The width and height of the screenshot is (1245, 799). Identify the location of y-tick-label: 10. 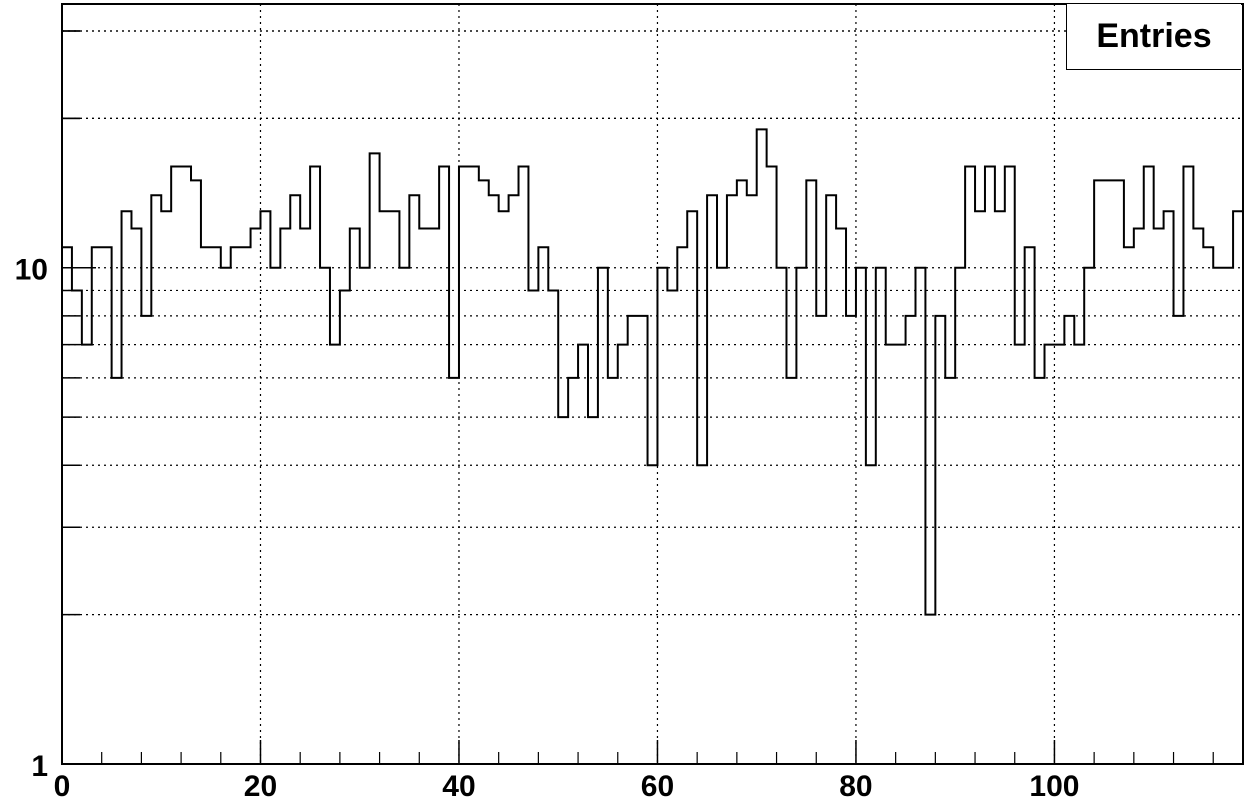
(31, 270).